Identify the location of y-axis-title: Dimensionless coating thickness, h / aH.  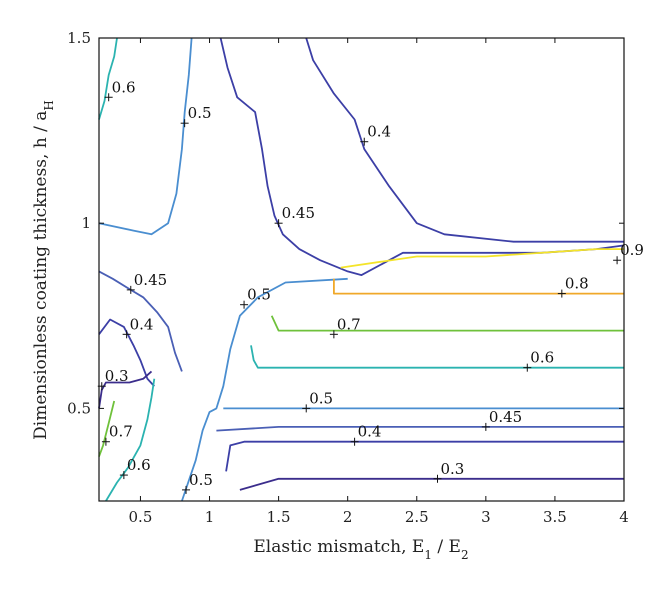
(43, 270).